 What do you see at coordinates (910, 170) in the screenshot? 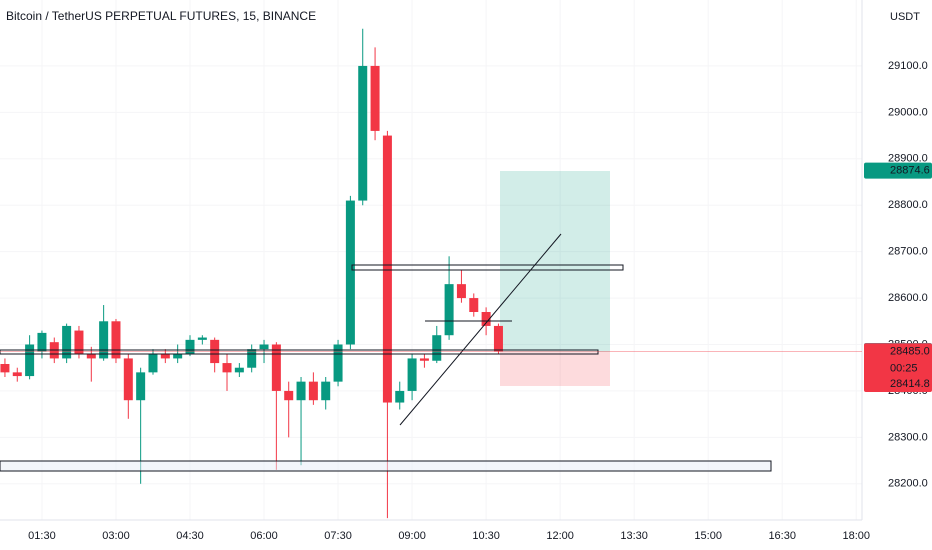
I see `price-tag-label: 28874.6` at bounding box center [910, 170].